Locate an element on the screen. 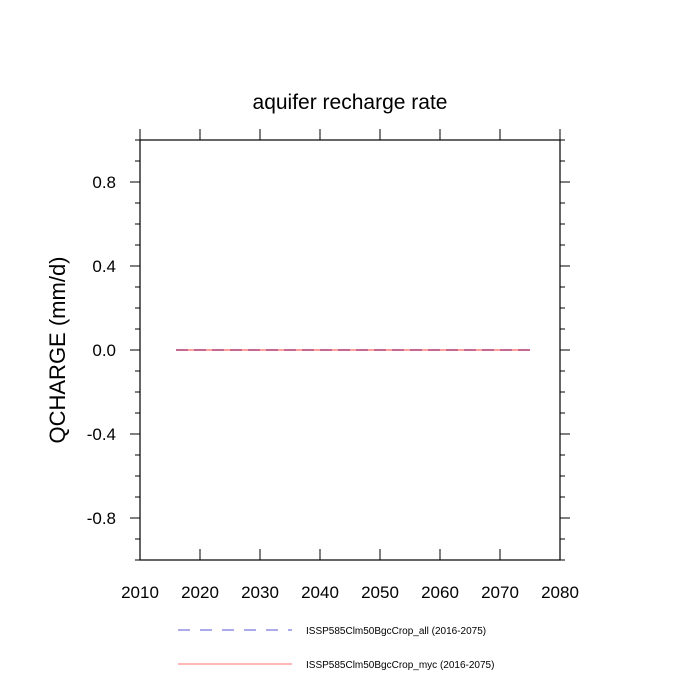  legend-label-myc: ISSP585Clm50BgcCrop_myc (2016-2075) is located at coordinates (400, 665).